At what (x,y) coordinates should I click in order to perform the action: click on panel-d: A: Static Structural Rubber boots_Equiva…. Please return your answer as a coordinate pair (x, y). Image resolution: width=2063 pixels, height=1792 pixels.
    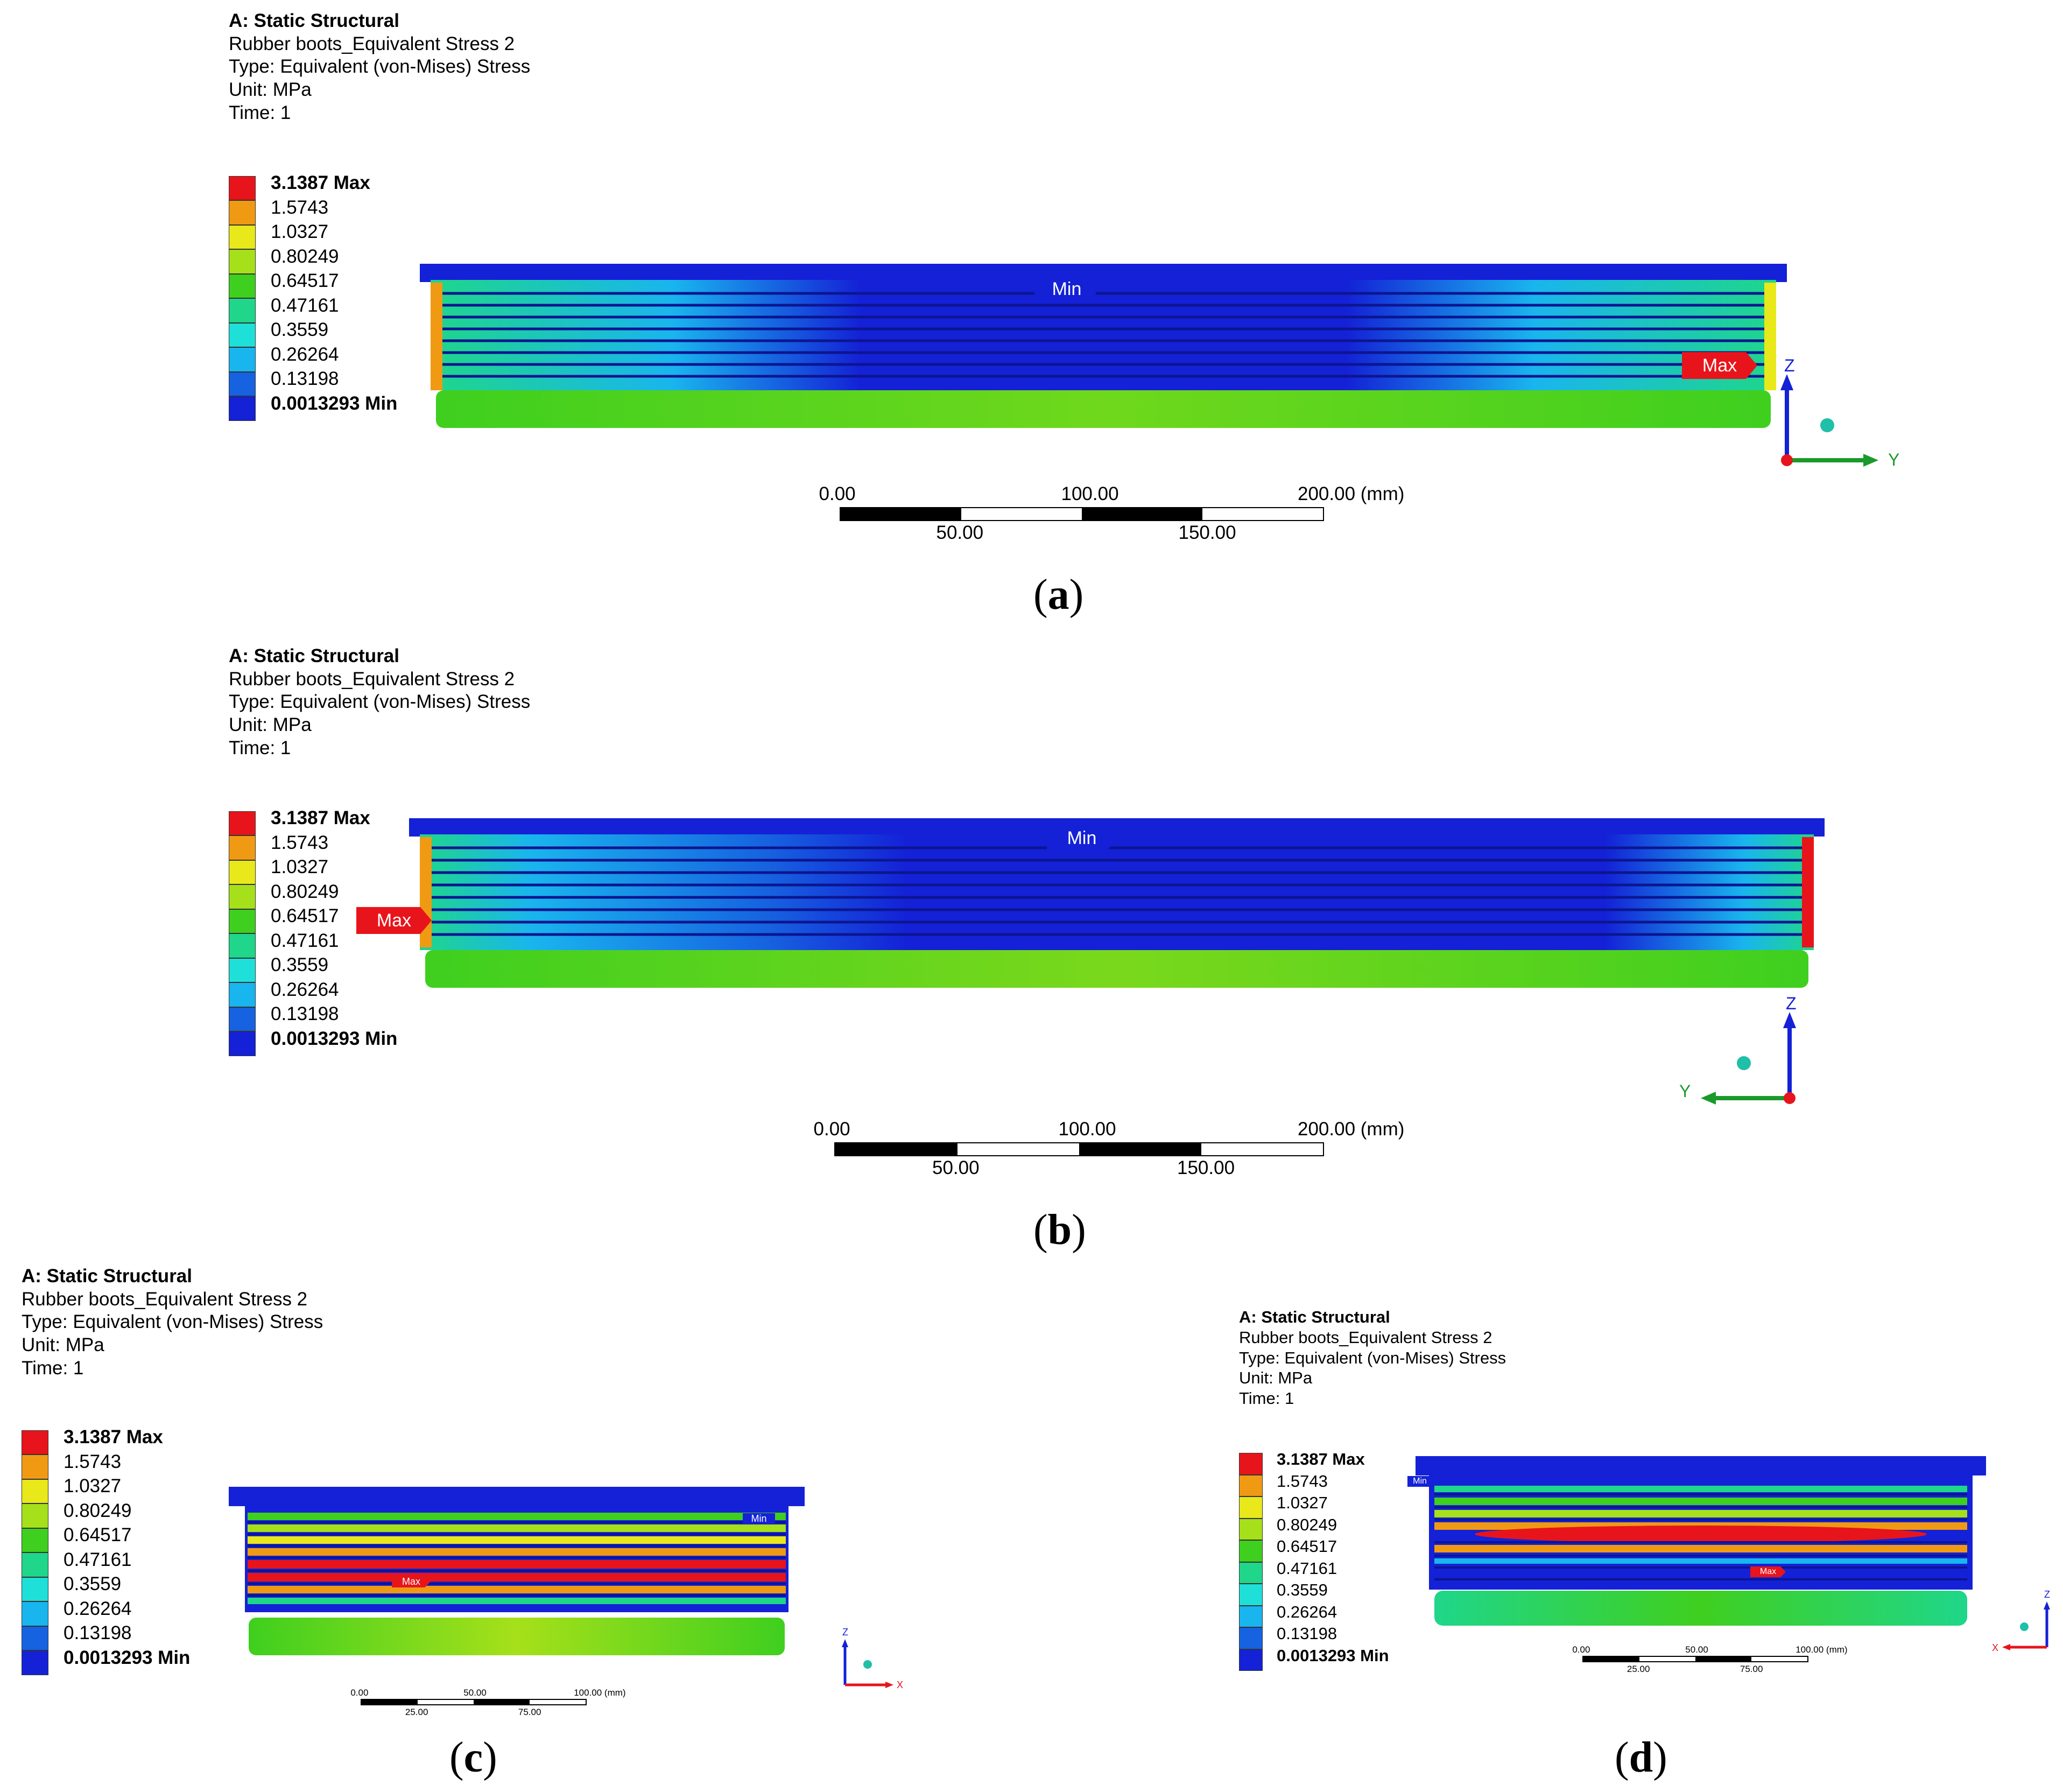
    Looking at the image, I should click on (1639, 1528).